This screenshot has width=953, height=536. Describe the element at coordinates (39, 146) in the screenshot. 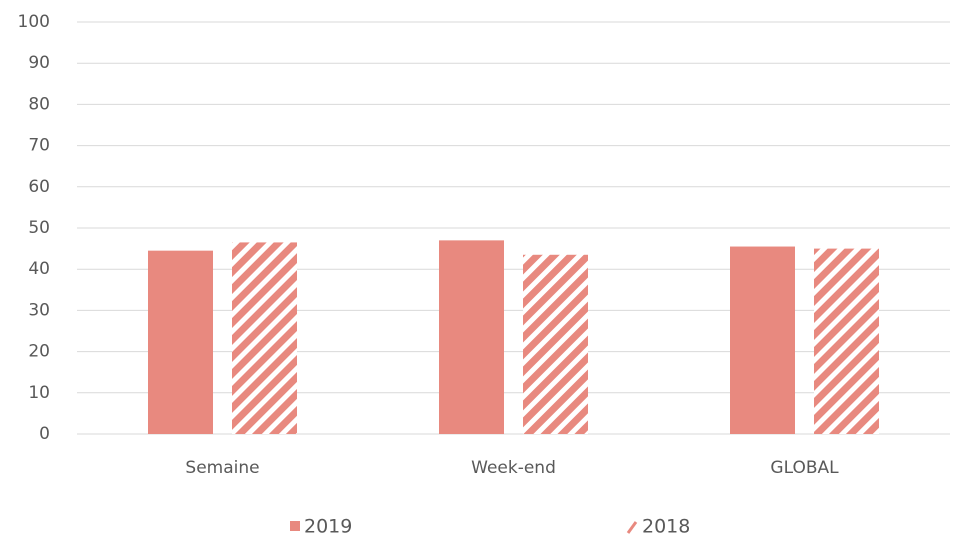

I see `y-tick-label: 70` at that location.